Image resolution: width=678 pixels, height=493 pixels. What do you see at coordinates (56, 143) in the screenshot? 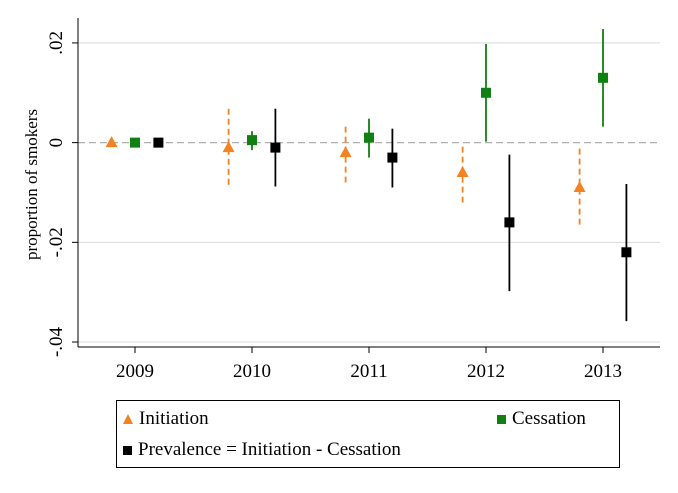
I see `y-tick-label: 0` at bounding box center [56, 143].